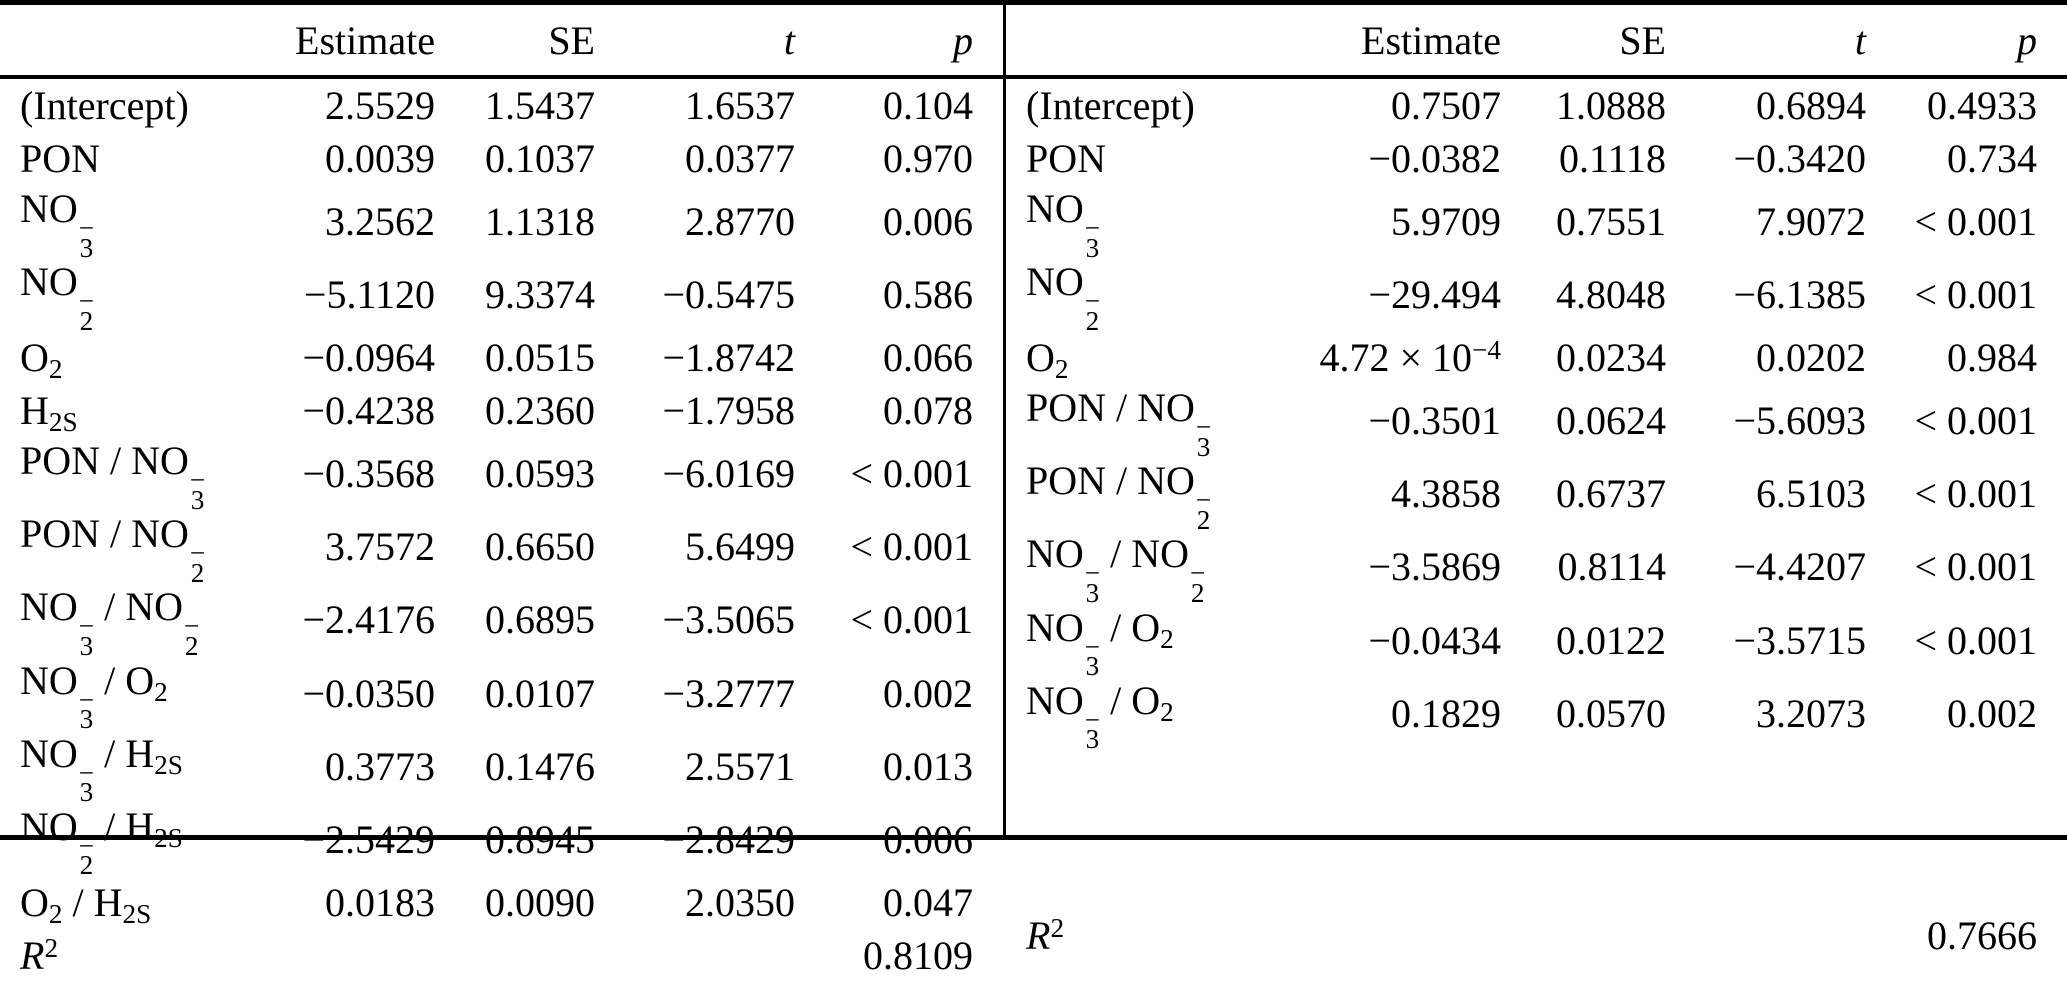 This screenshot has height=982, width=2067. I want to click on cell-se: 0.8114, so click(1611, 567).